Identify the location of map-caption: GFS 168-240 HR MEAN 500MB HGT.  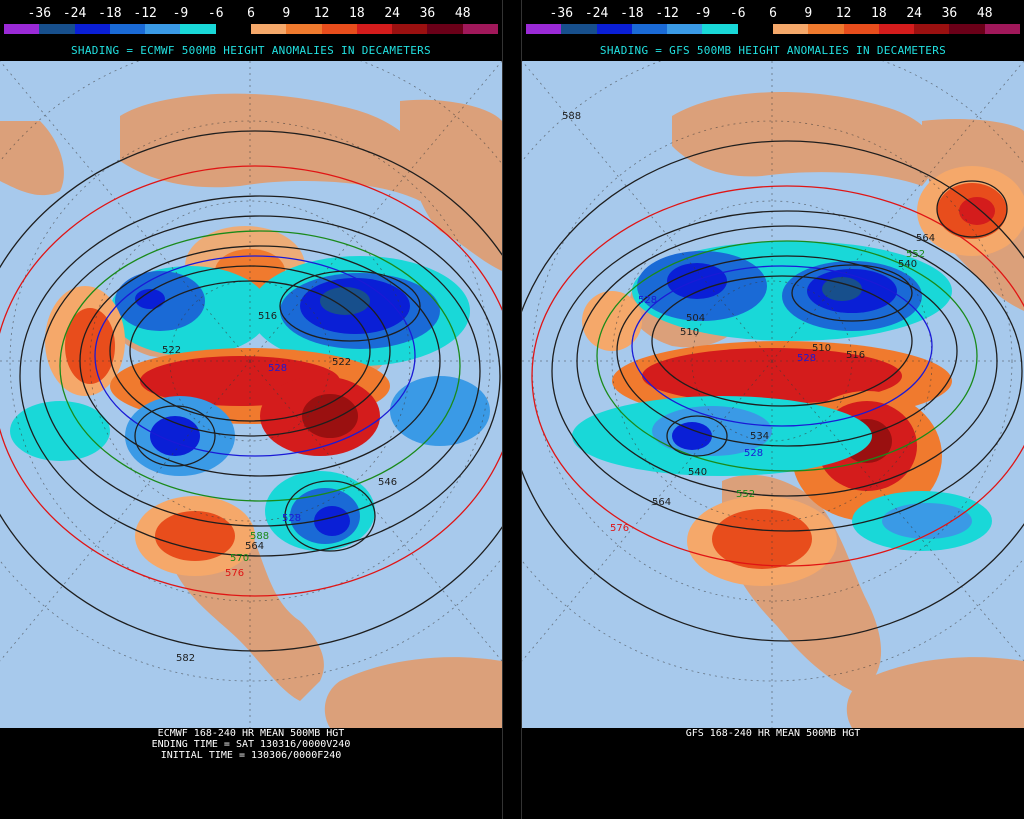
(773, 733).